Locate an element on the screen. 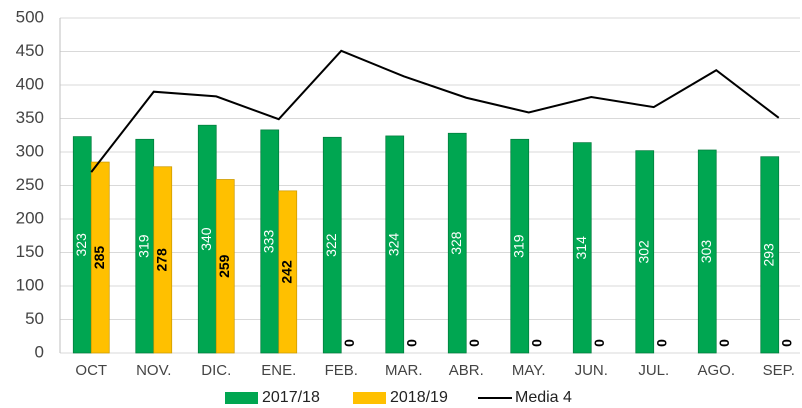  x-tick-label: MAY. is located at coordinates (529, 370).